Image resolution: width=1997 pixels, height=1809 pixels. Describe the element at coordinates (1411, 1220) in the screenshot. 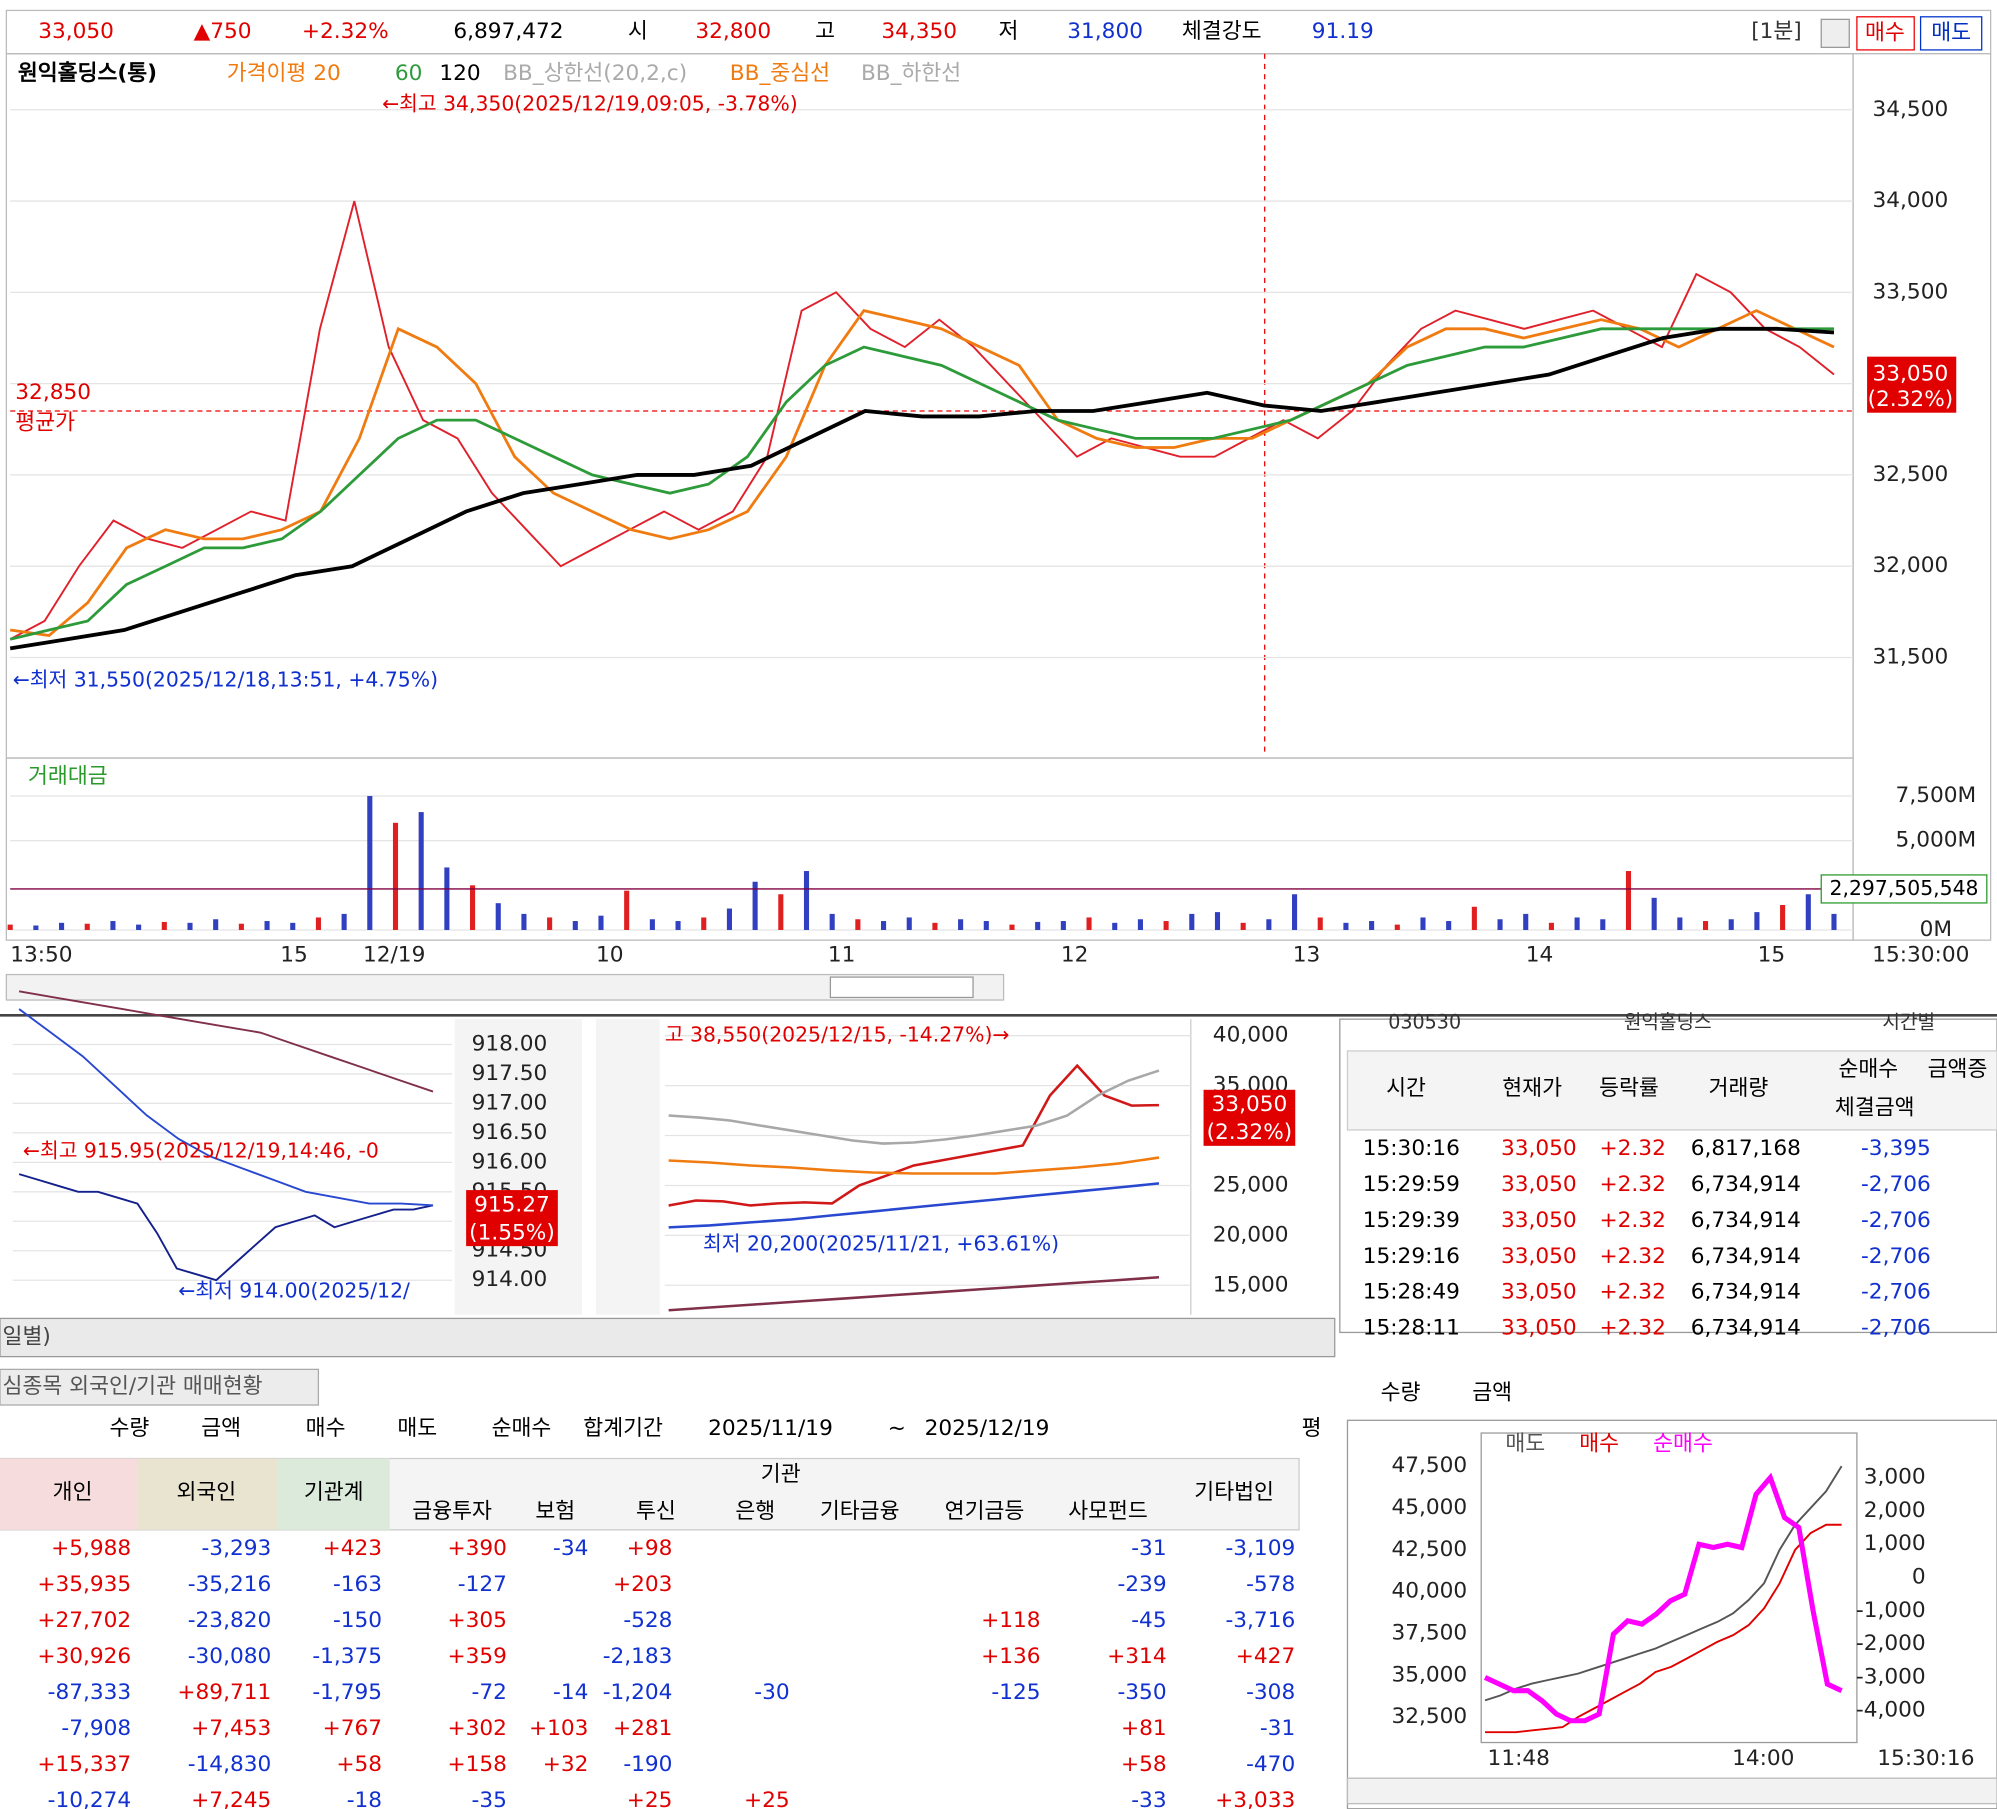

I see `table-cell: 15:29:39` at that location.